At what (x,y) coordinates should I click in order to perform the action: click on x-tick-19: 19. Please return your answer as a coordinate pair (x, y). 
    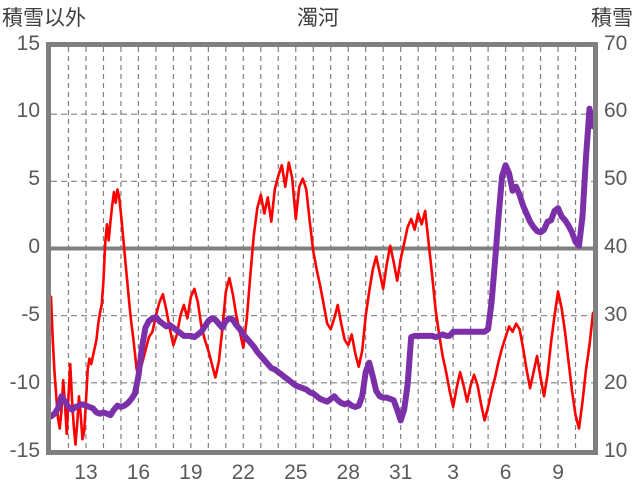
    Looking at the image, I should click on (191, 472).